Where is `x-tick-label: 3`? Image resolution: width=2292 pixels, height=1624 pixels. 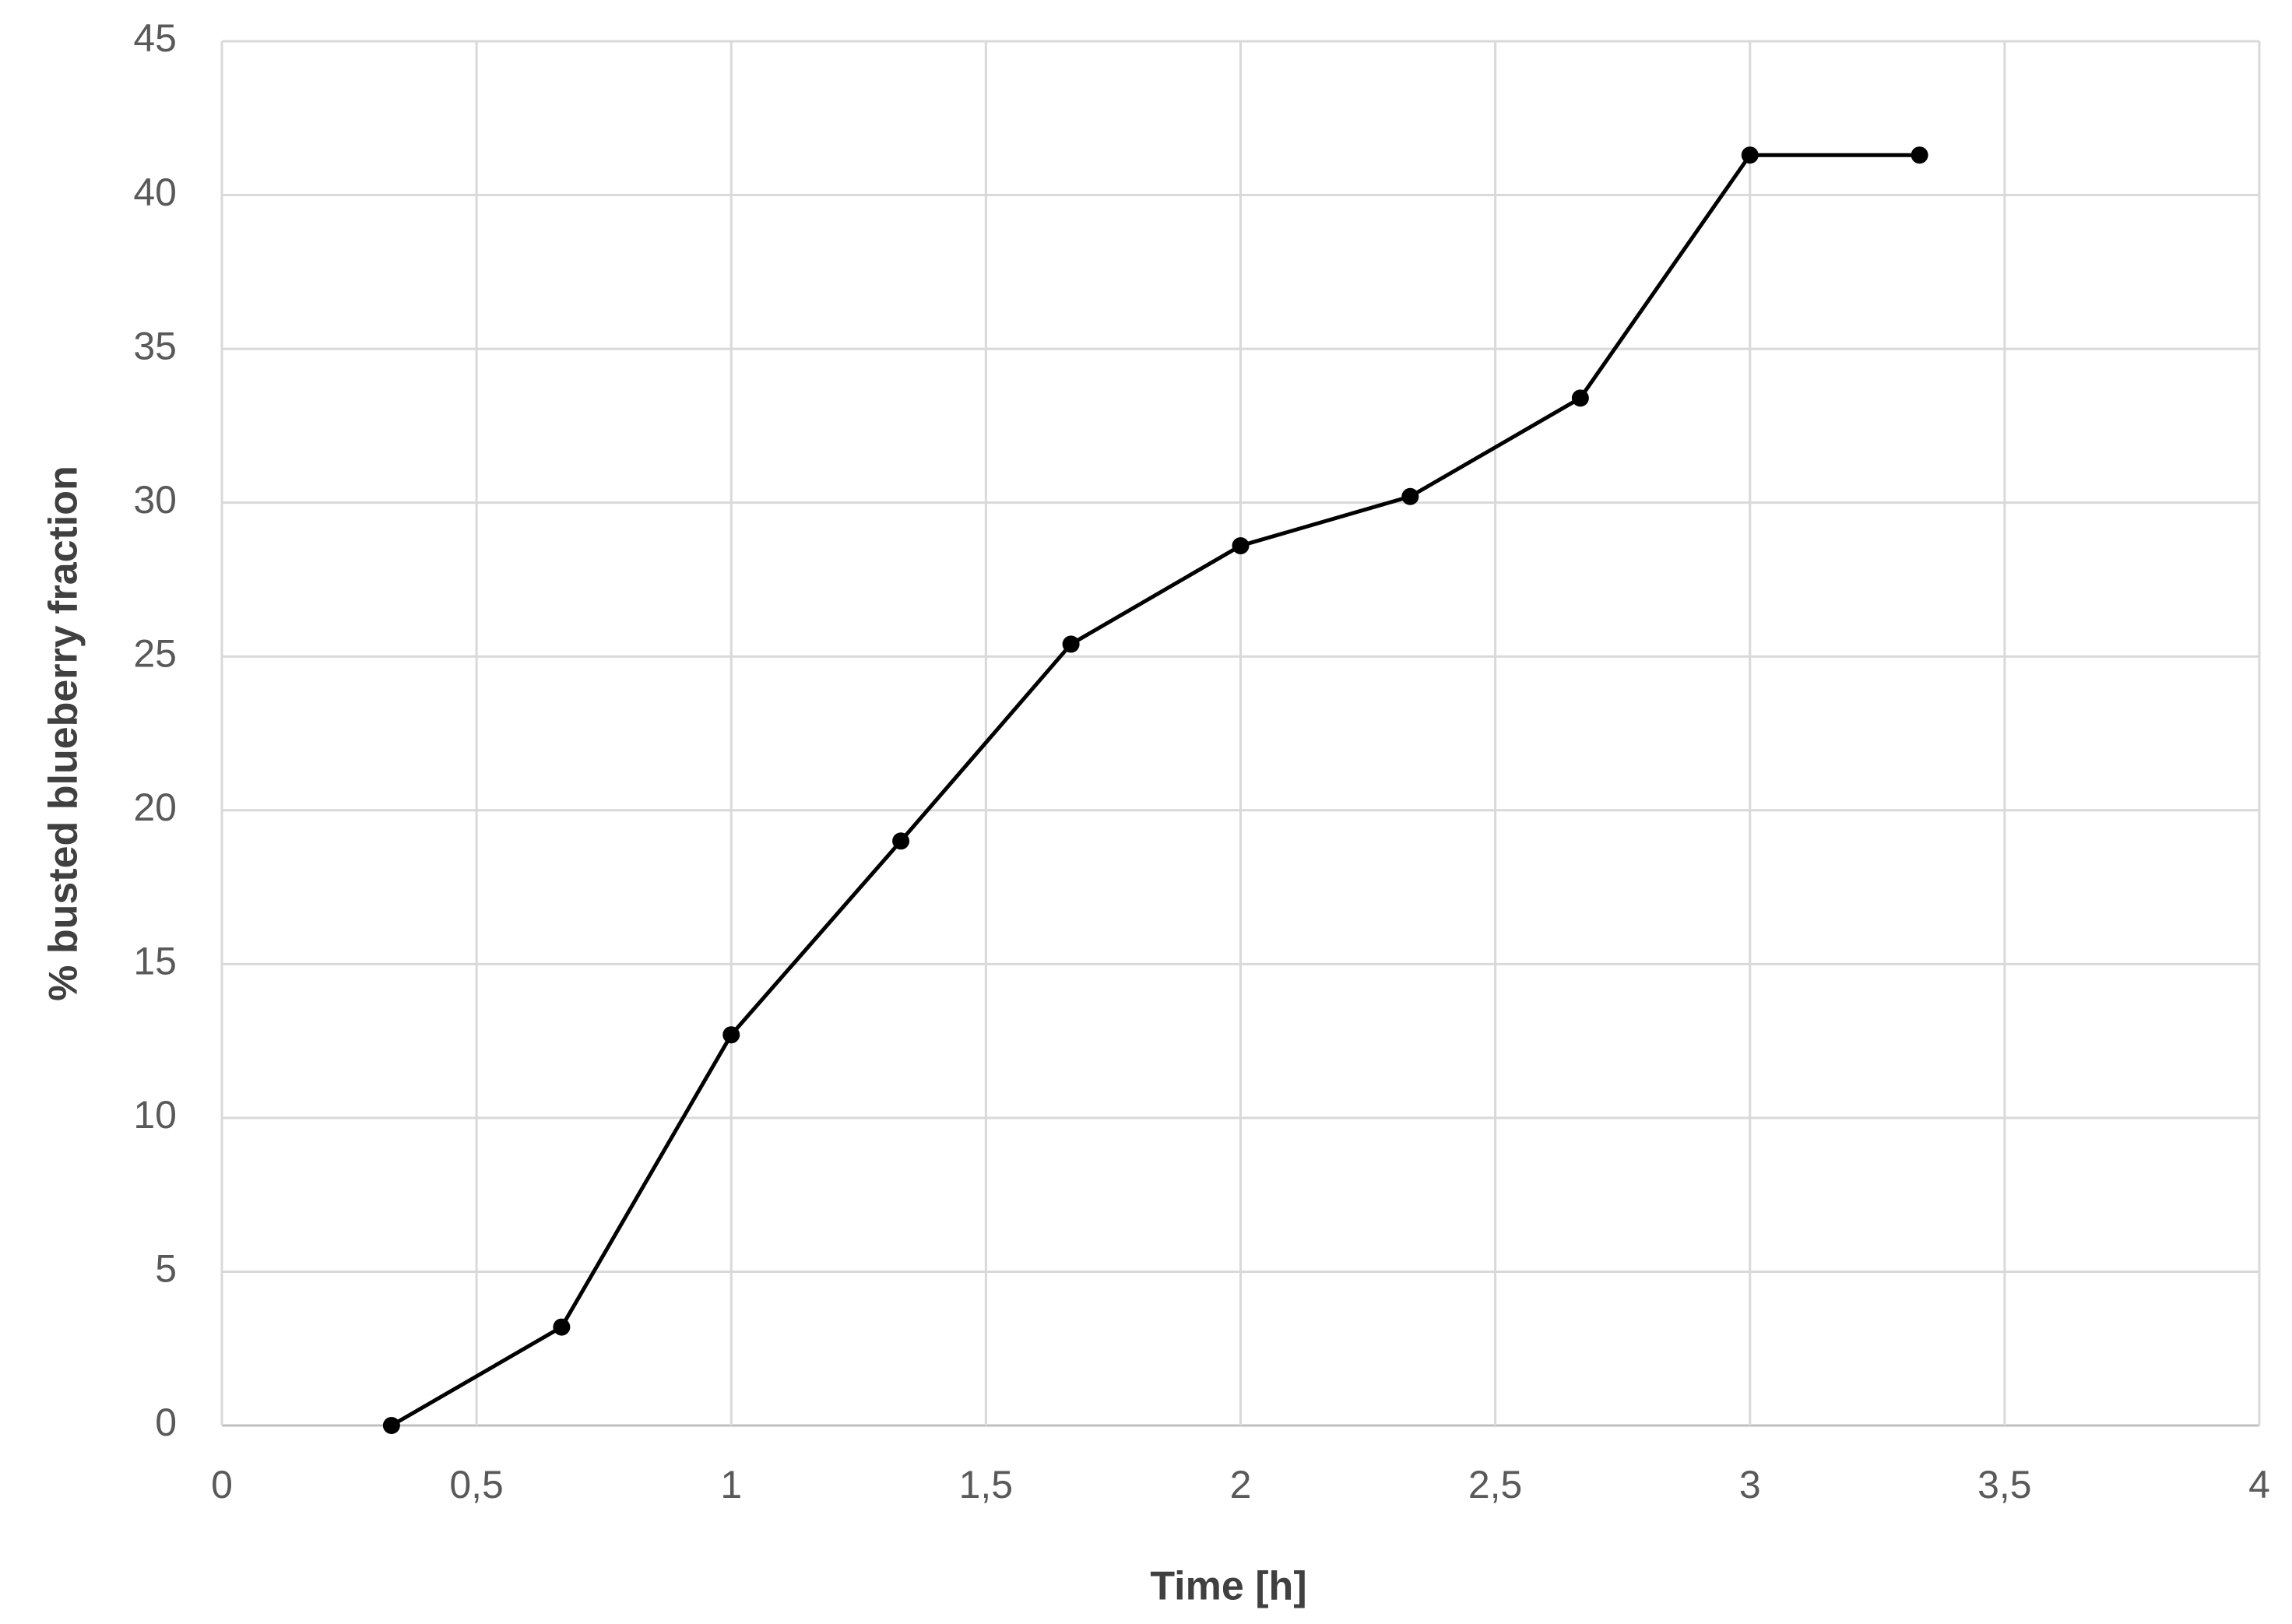 x-tick-label: 3 is located at coordinates (1750, 1484).